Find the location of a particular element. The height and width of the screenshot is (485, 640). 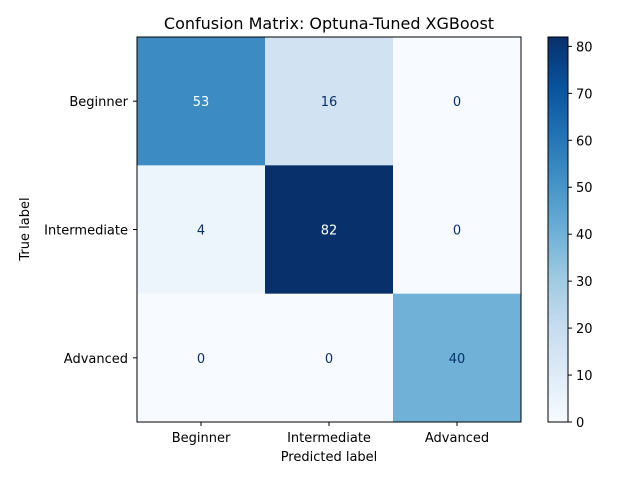

cell-value-label: 40 is located at coordinates (457, 359).